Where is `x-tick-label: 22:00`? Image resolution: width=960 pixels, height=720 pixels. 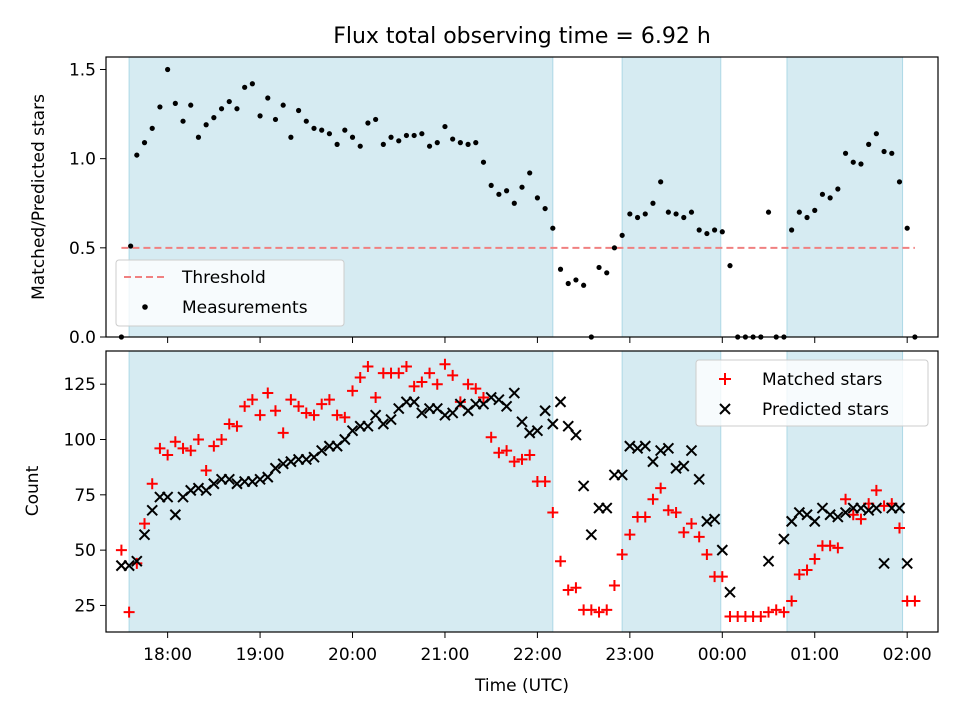 x-tick-label: 22:00 is located at coordinates (537, 655).